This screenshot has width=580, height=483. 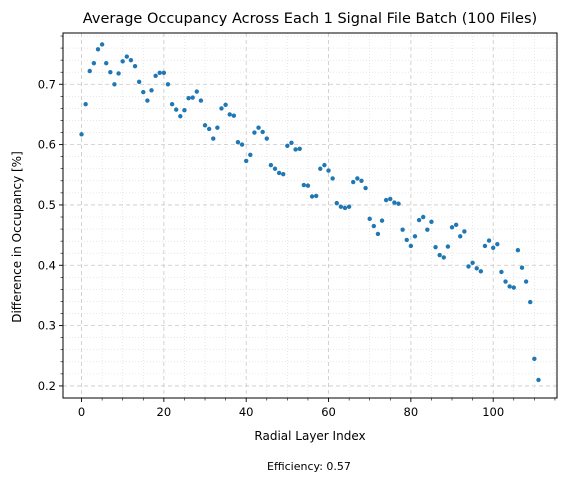 I want to click on x-tick-label: 100, so click(x=493, y=412).